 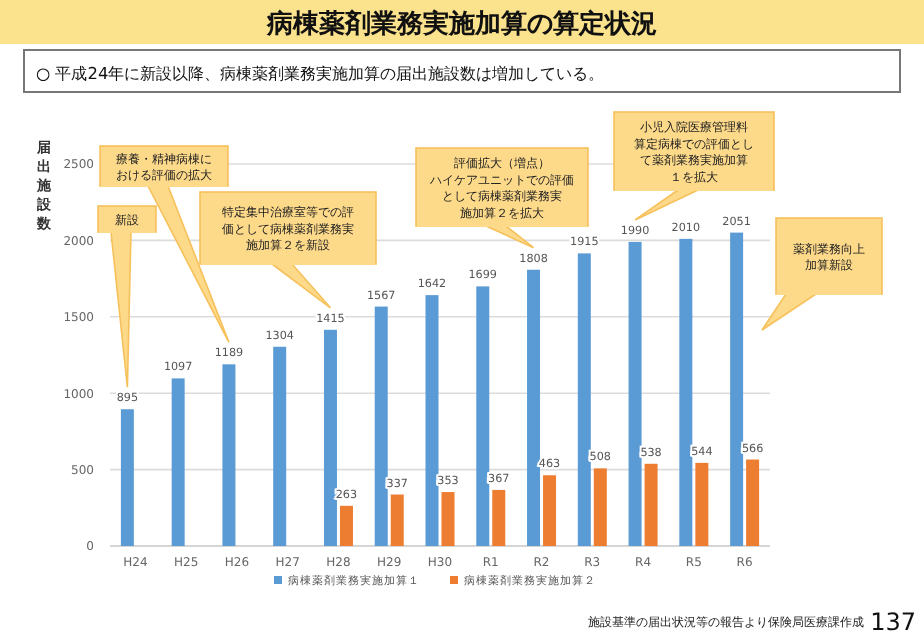 What do you see at coordinates (893, 622) in the screenshot?
I see `text: 137` at bounding box center [893, 622].